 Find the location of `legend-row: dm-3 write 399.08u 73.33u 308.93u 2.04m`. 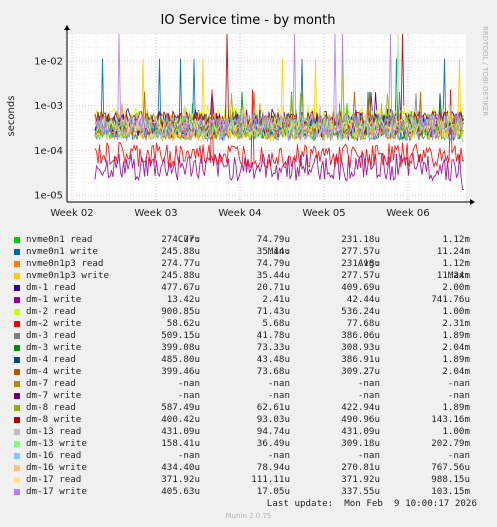

legend-row: dm-3 write 399.08u 73.33u 308.93u 2.04m is located at coordinates (248, 348).